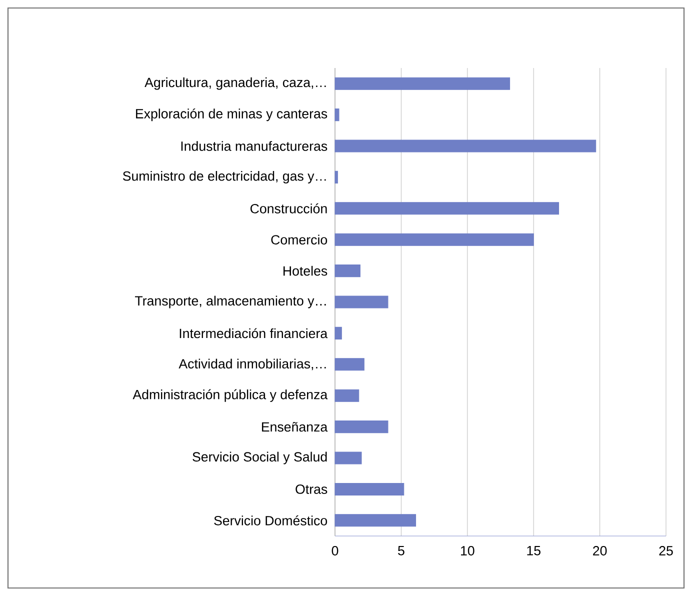 The height and width of the screenshot is (592, 688). What do you see at coordinates (295, 427) in the screenshot?
I see `y-tick-label: Enseñanza` at bounding box center [295, 427].